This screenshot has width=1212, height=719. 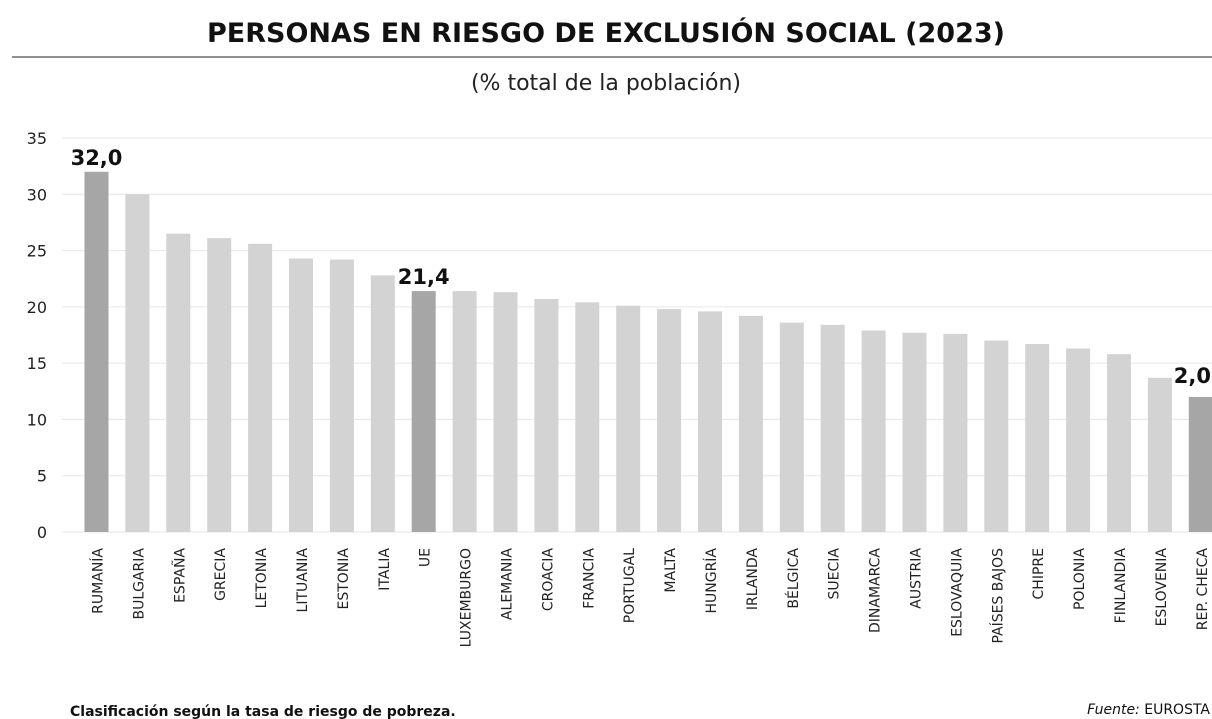 What do you see at coordinates (1175, 710) in the screenshot?
I see `source-value: EUROSTA` at bounding box center [1175, 710].